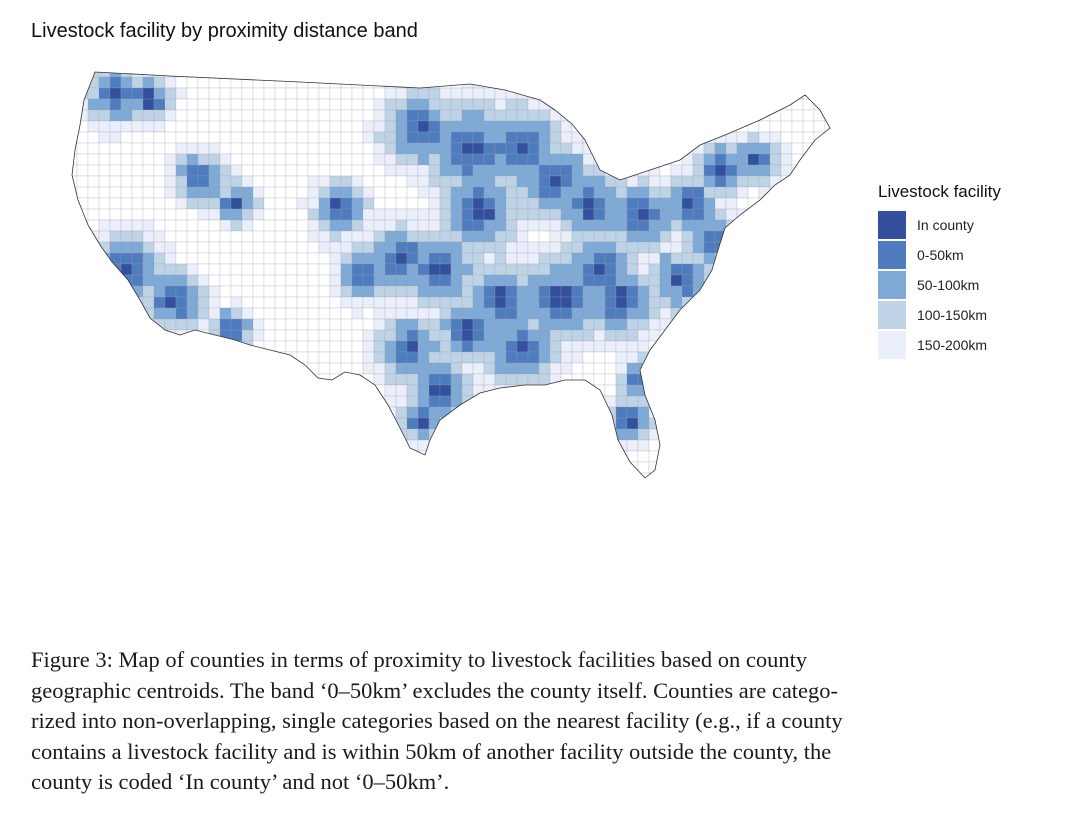 This screenshot has height=836, width=1073. What do you see at coordinates (939, 315) in the screenshot?
I see `legend-item: 100-150km` at bounding box center [939, 315].